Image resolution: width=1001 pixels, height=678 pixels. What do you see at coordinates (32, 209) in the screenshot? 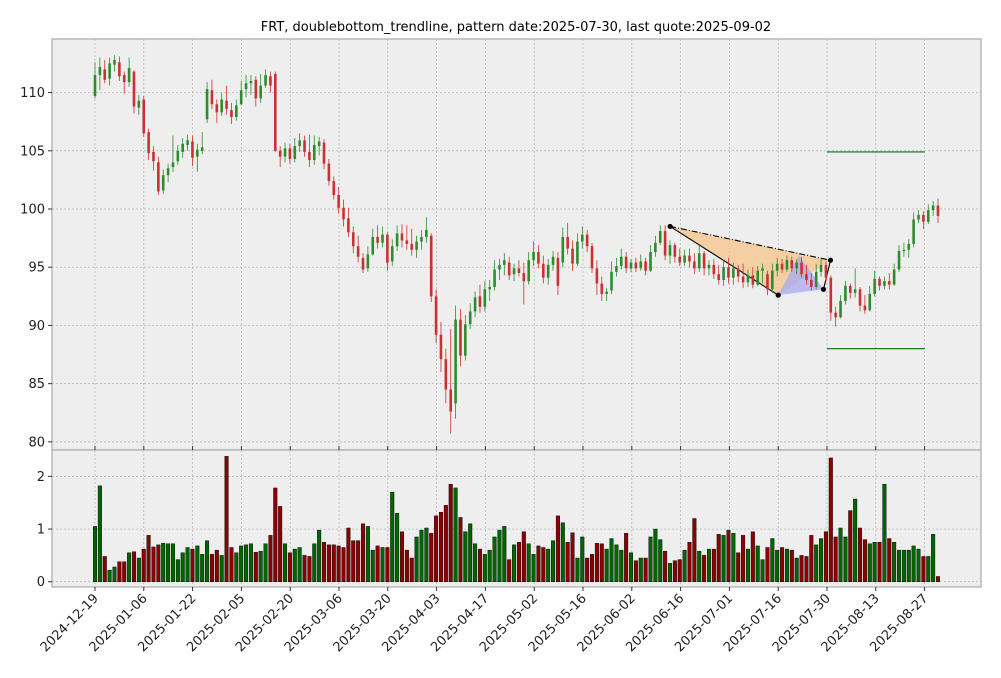
I see `price-y-tick-label: 100` at bounding box center [32, 209].